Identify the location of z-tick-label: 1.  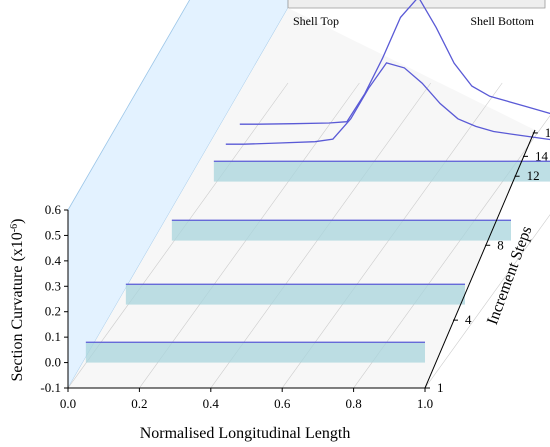
(440, 387).